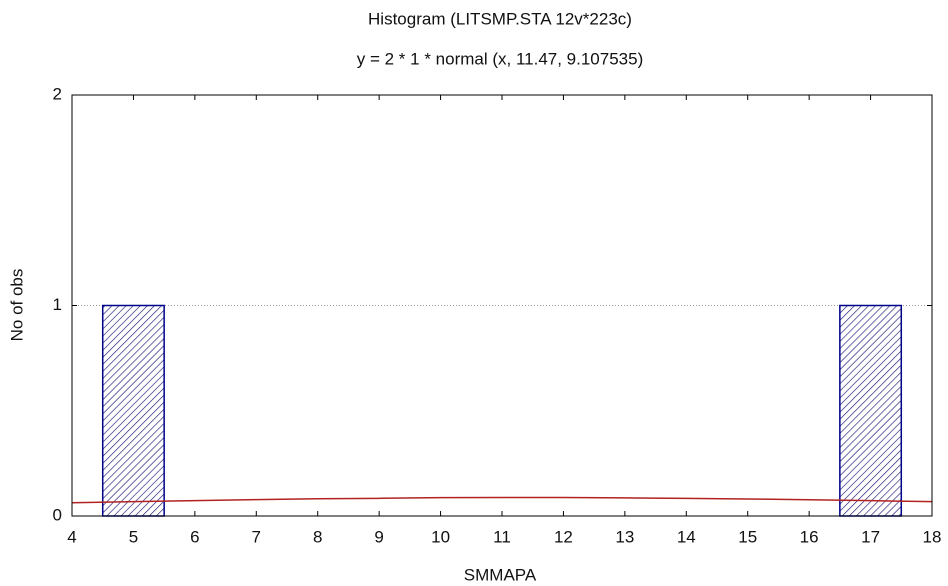  Describe the element at coordinates (502, 536) in the screenshot. I see `x-tick-label: 11` at that location.